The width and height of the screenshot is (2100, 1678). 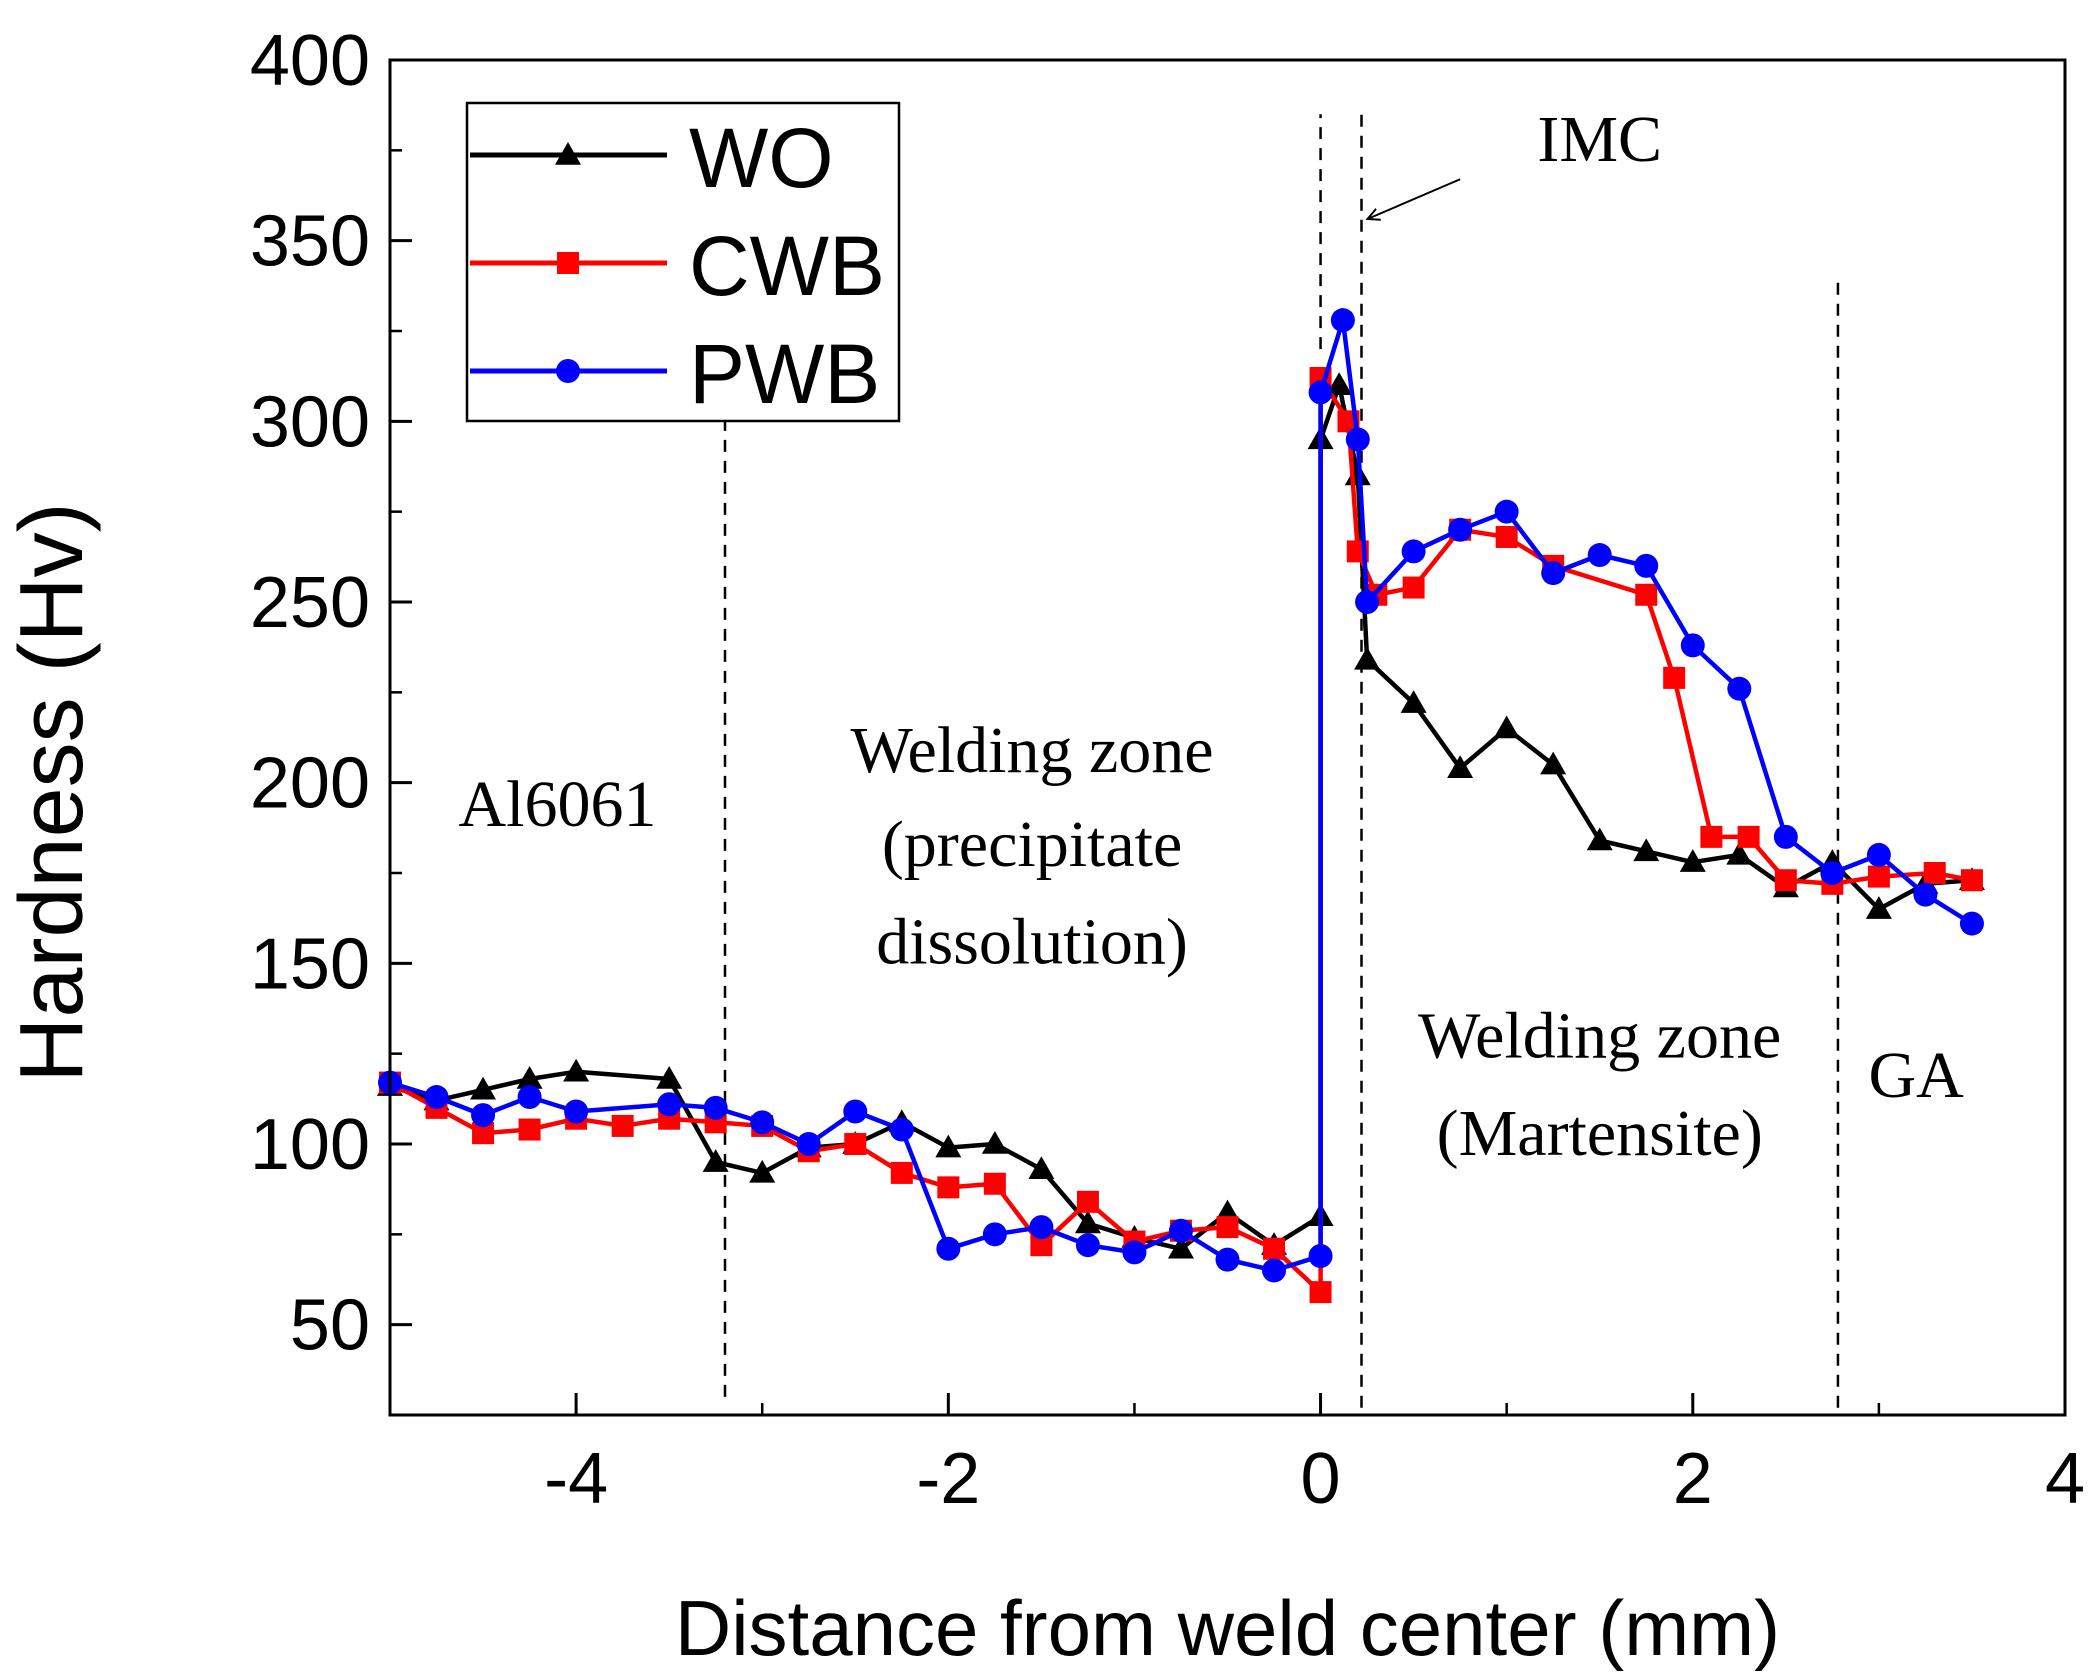 I want to click on legend-marker-pwb, so click(x=568, y=371).